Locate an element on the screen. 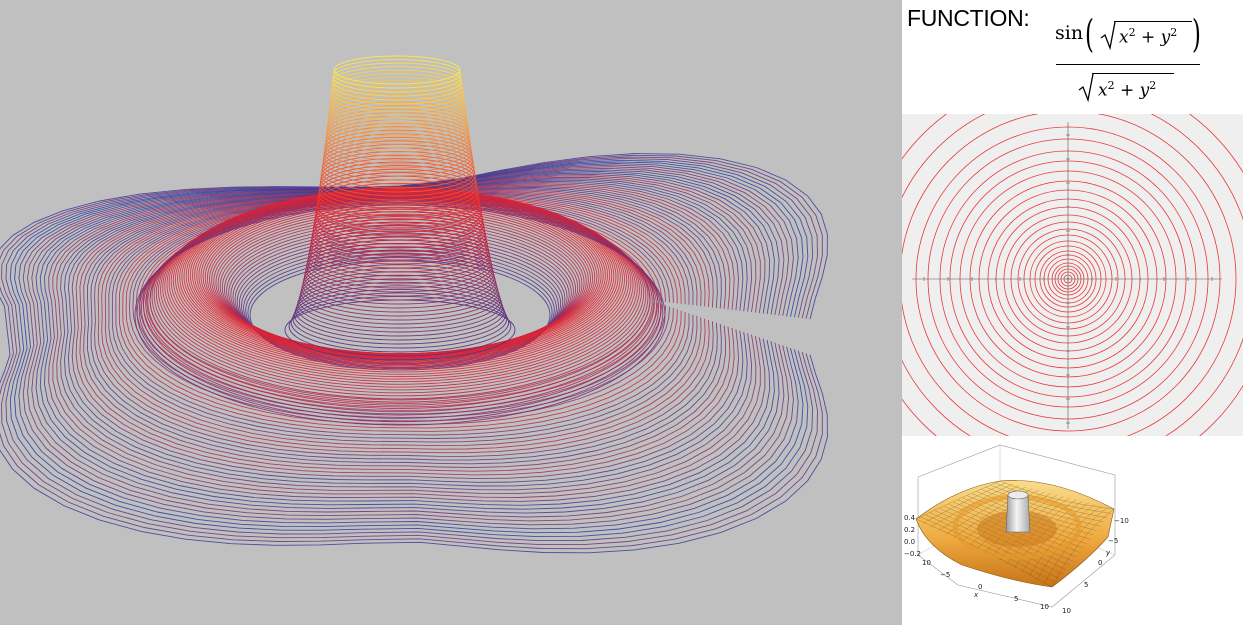 The height and width of the screenshot is (630, 1243). surface-ytick-label: 10 is located at coordinates (1066, 611).